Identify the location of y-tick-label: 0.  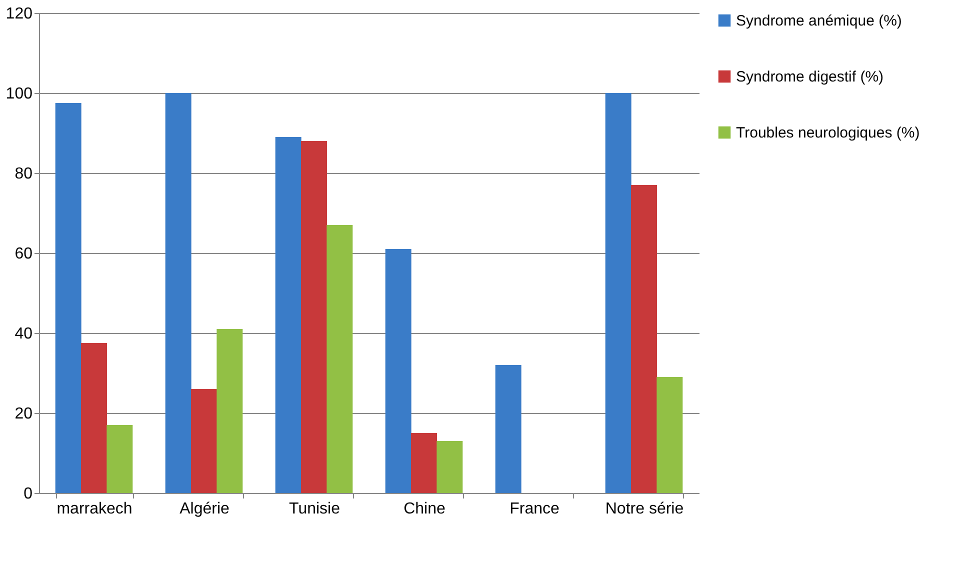
(28, 494).